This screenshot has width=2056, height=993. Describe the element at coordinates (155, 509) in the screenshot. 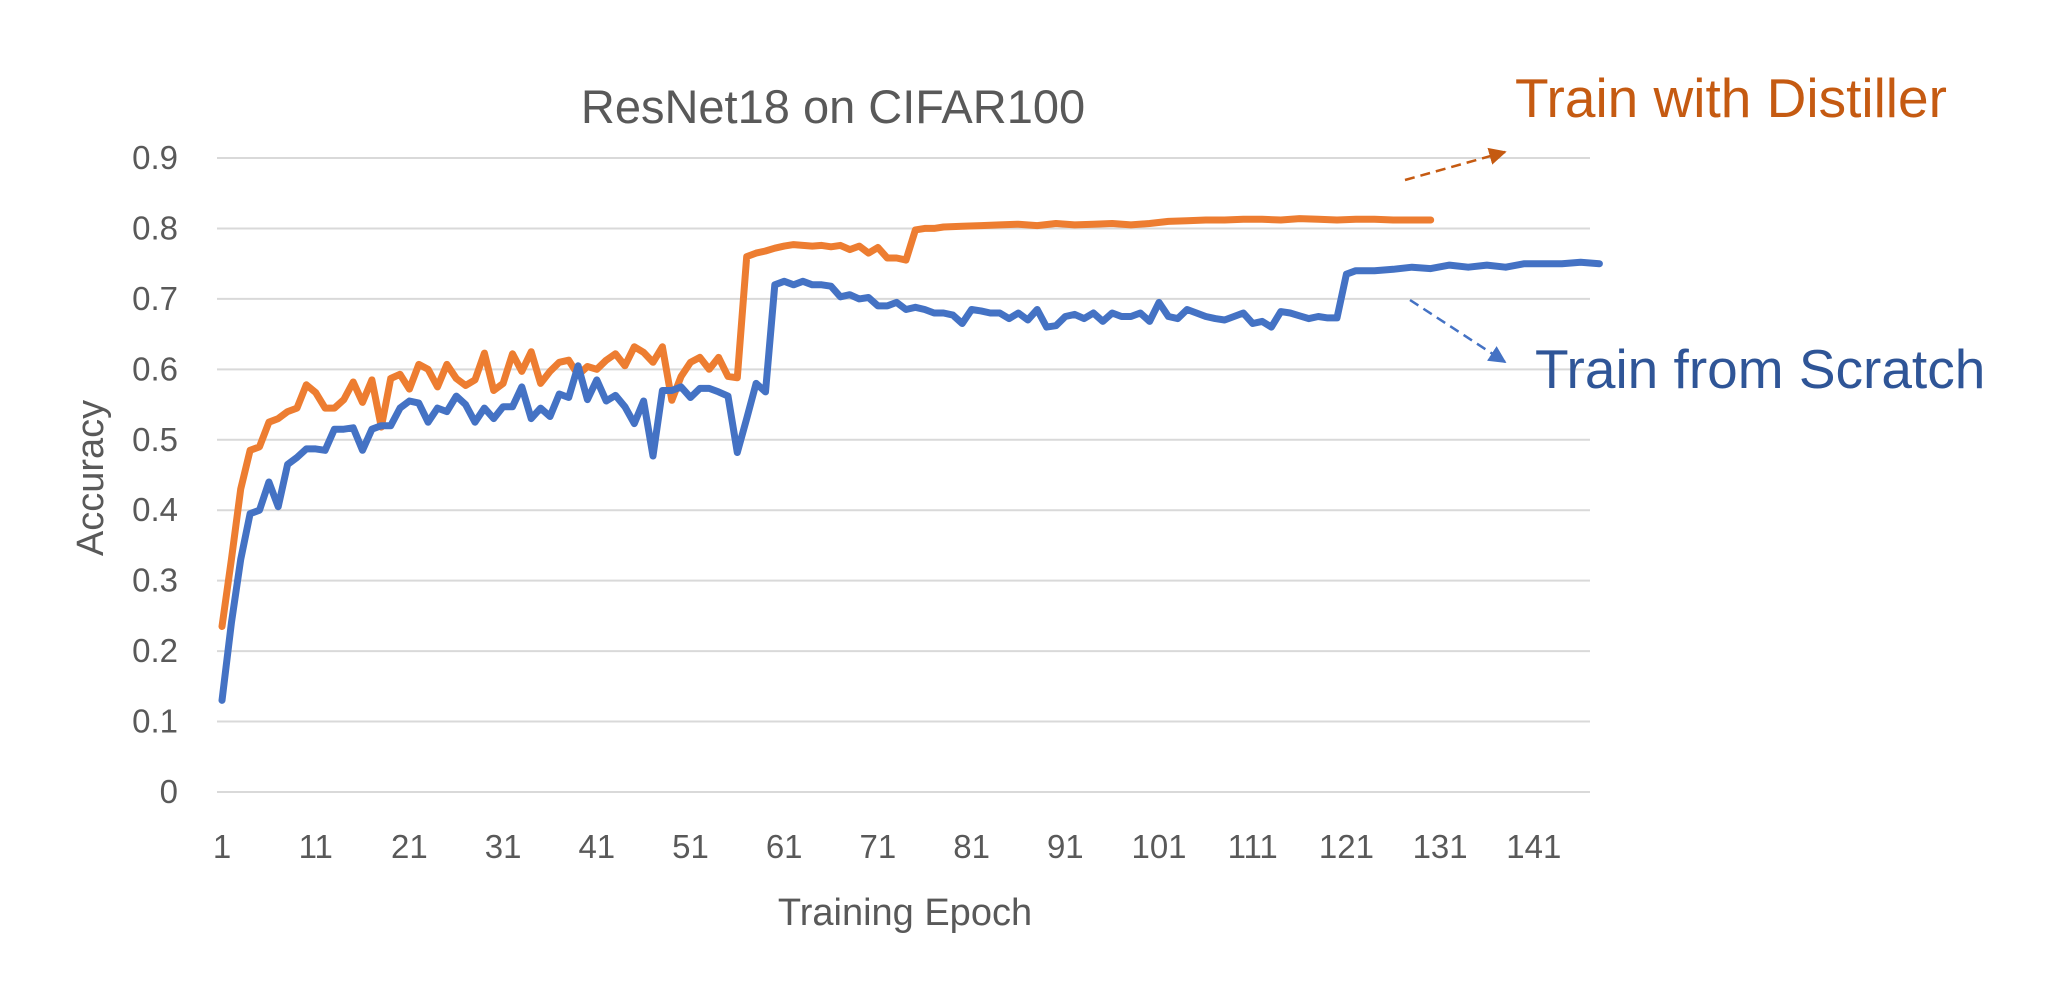

I see `y-tick-label: 0.4` at that location.